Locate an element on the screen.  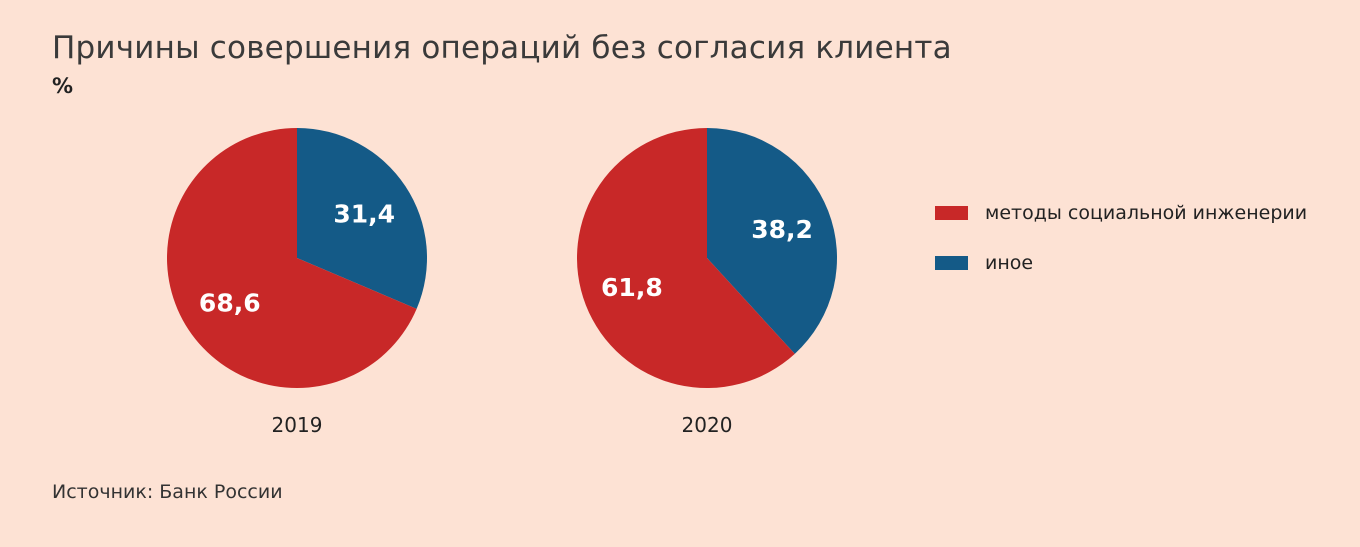
legend-item-social-engineering: методы социальной инженерии is located at coordinates (1121, 213).